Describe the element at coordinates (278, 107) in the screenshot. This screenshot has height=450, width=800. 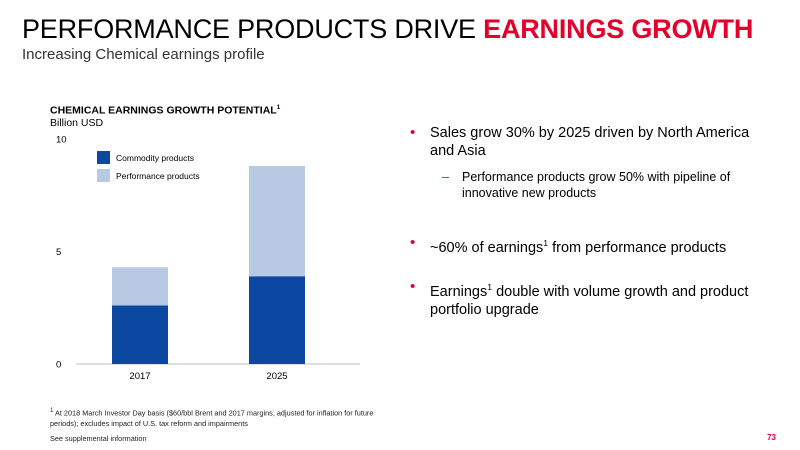
I see `chart-title-footnote-ref: 1` at that location.